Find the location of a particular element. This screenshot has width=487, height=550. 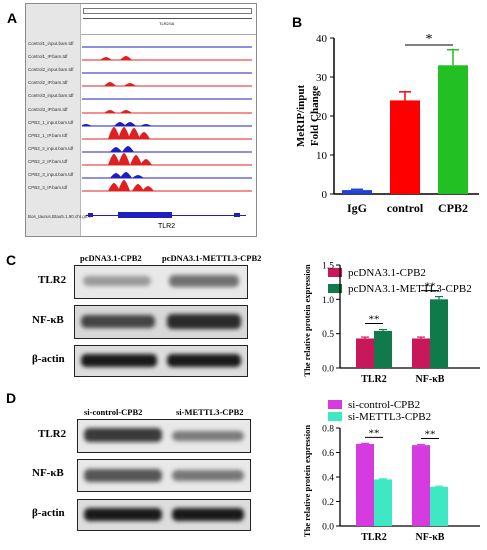

blot-c-actin-membrane is located at coordinates (161, 361).